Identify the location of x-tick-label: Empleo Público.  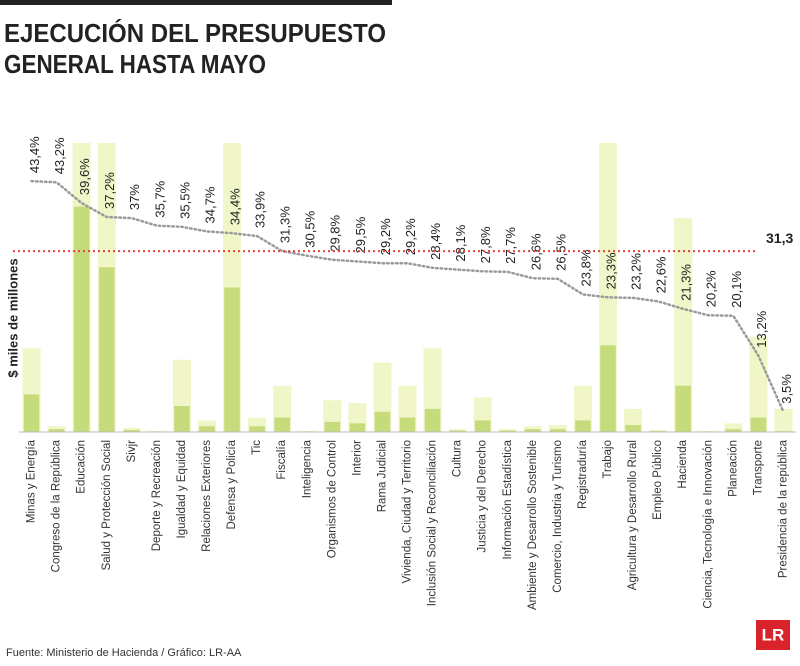
(658, 480).